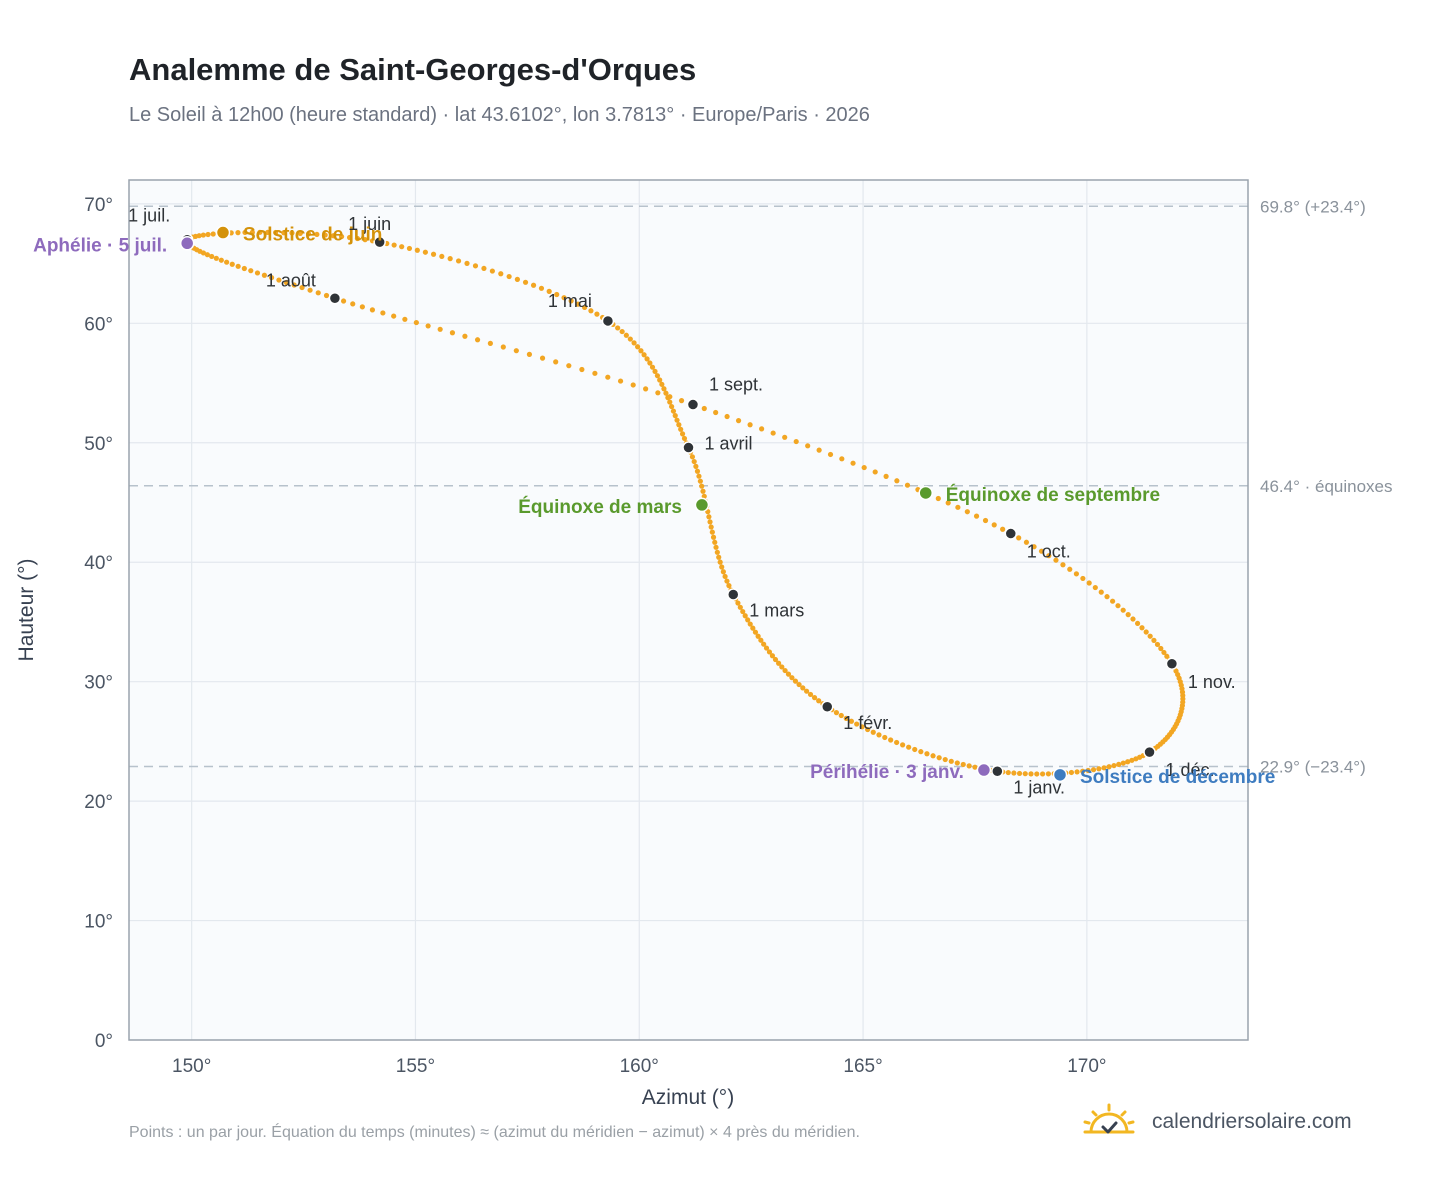 Image resolution: width=1448 pixels, height=1188 pixels. What do you see at coordinates (98, 802) in the screenshot?
I see `y-tick-label: 20°` at bounding box center [98, 802].